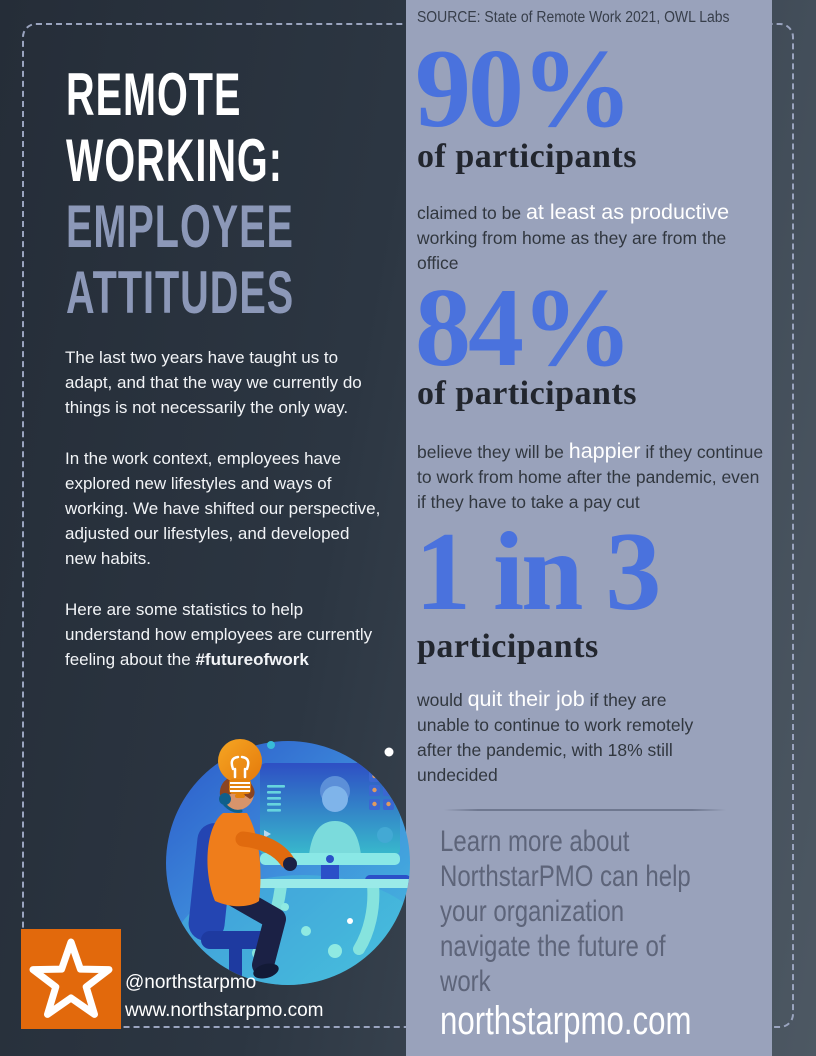 The width and height of the screenshot is (816, 1056). I want to click on desc-highlight: quit their job, so click(526, 699).